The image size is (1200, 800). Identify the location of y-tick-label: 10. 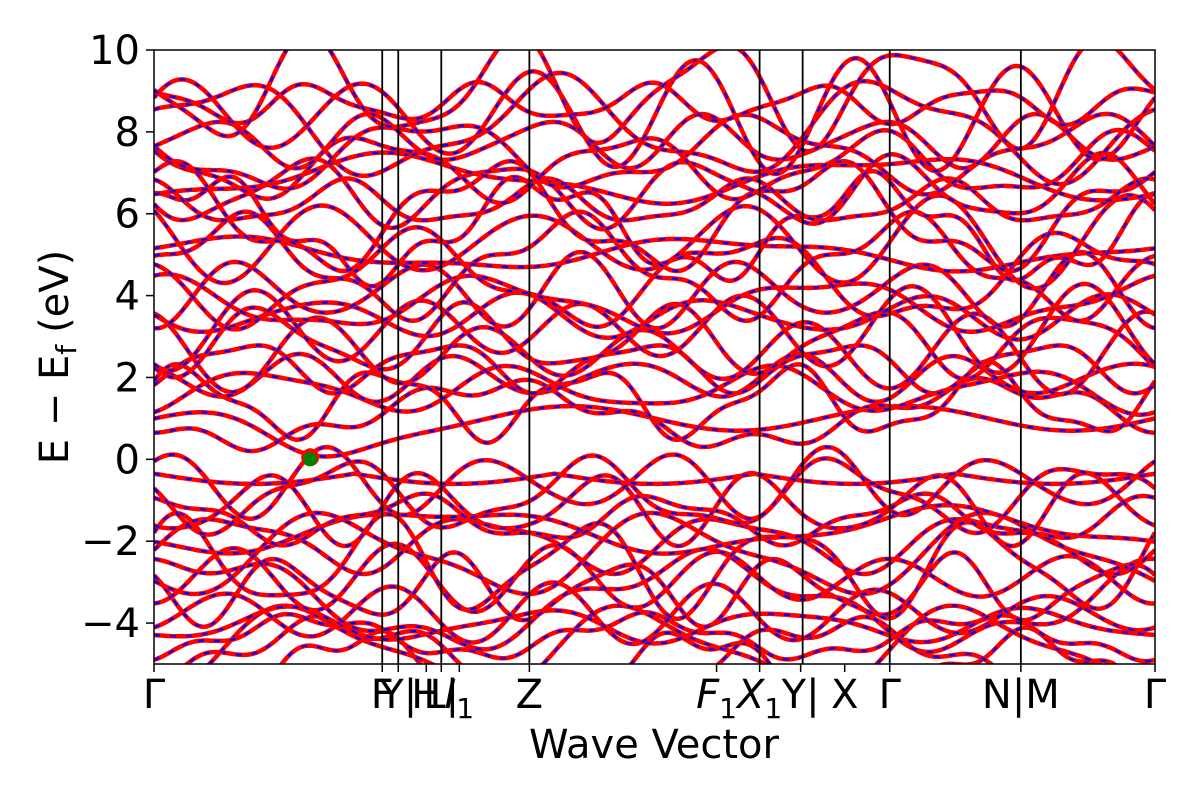
(114, 51).